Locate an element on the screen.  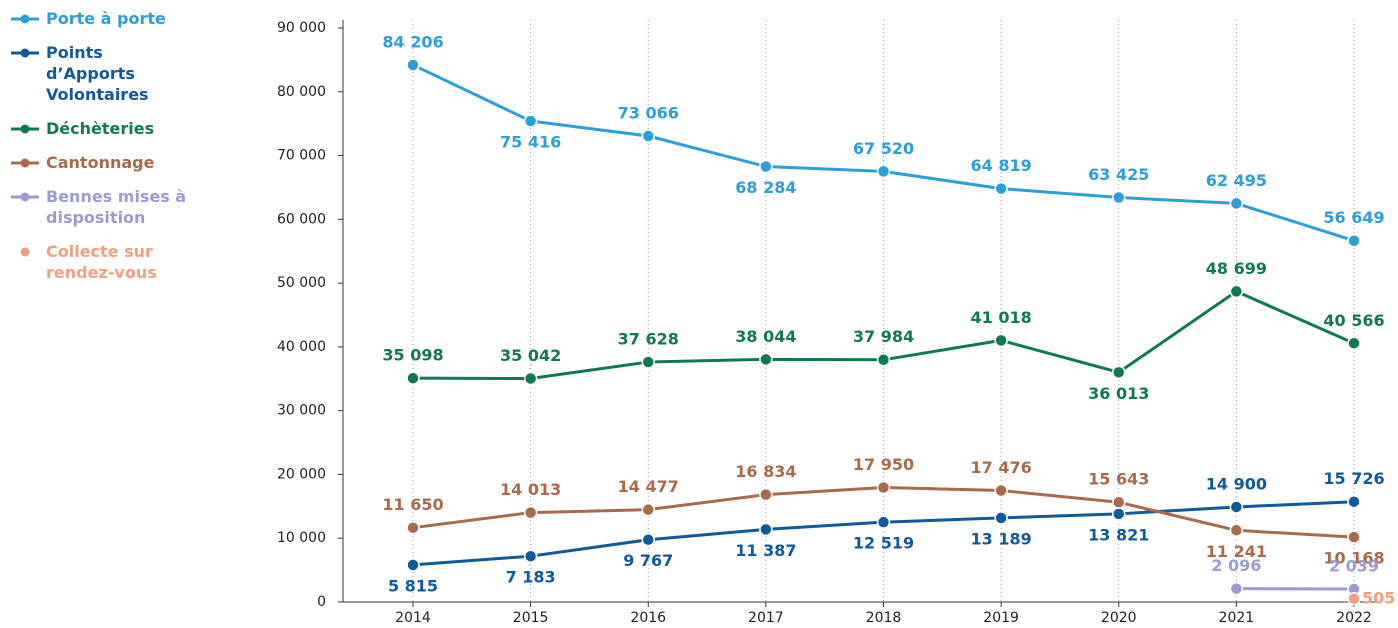
data-label: 64 819 is located at coordinates (1001, 165).